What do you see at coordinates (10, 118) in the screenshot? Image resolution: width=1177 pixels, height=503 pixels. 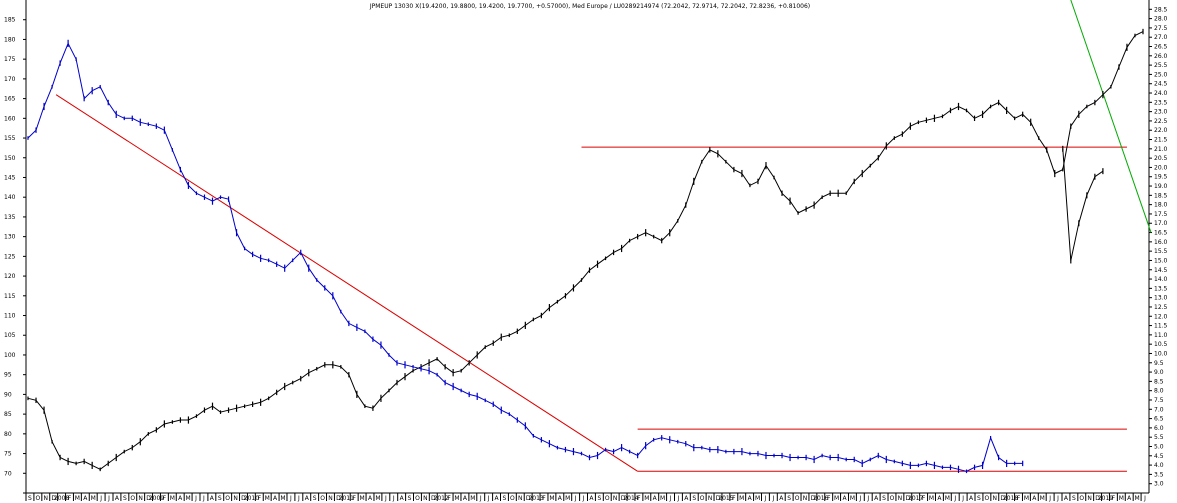 I see `left-tick-label: 160` at bounding box center [10, 118].